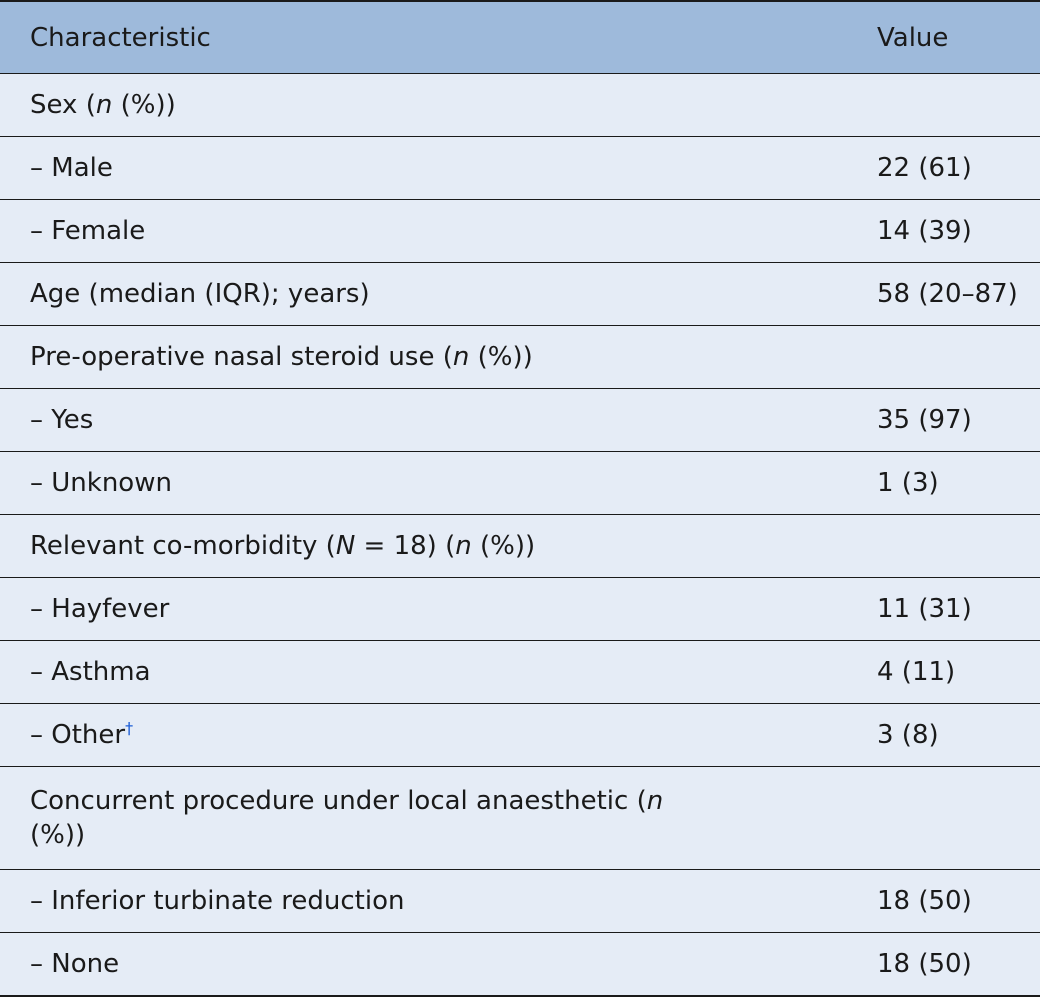 This screenshot has width=1040, height=997. Describe the element at coordinates (217, 901) in the screenshot. I see `row-label-text: – Inferior turbinate reduction` at that location.